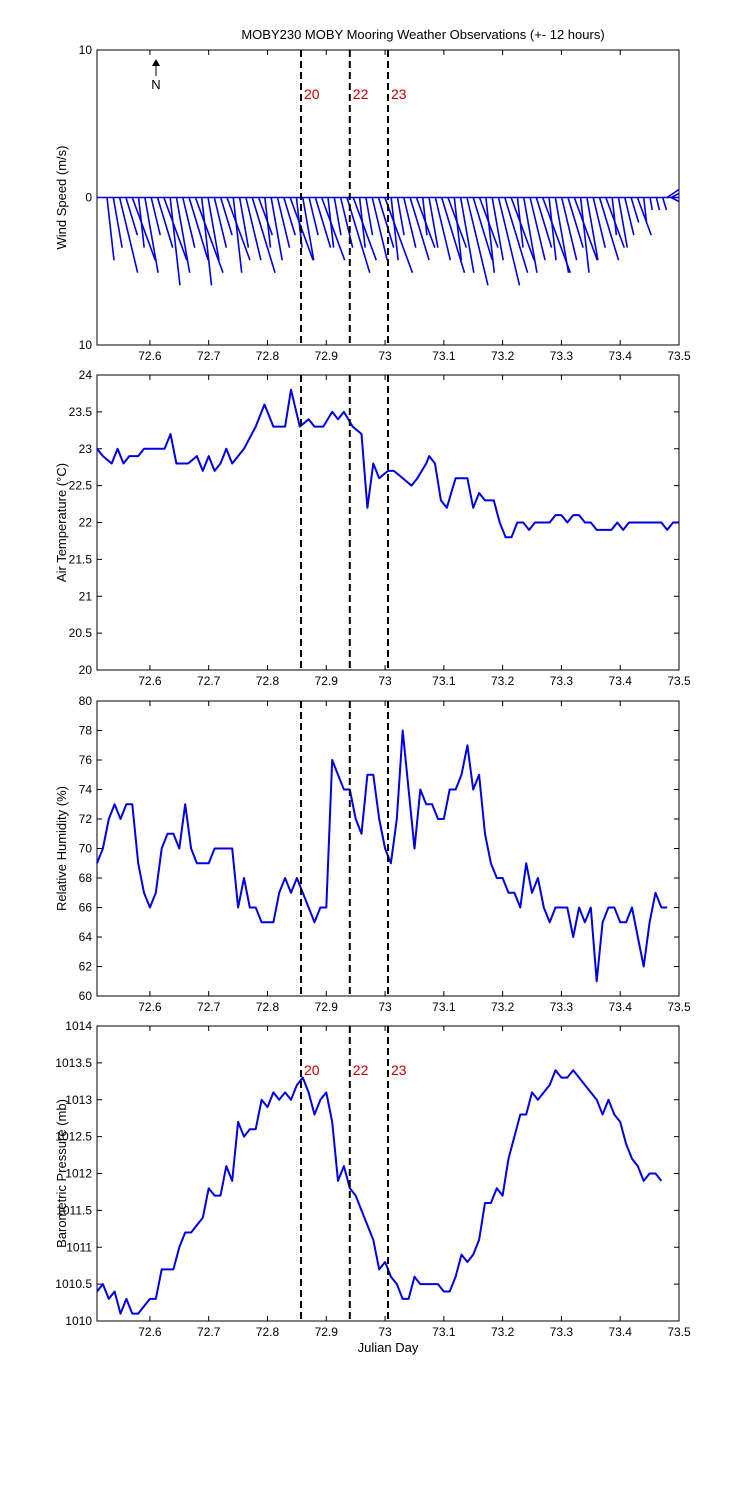  I want to click on north-label: N, so click(155, 84).